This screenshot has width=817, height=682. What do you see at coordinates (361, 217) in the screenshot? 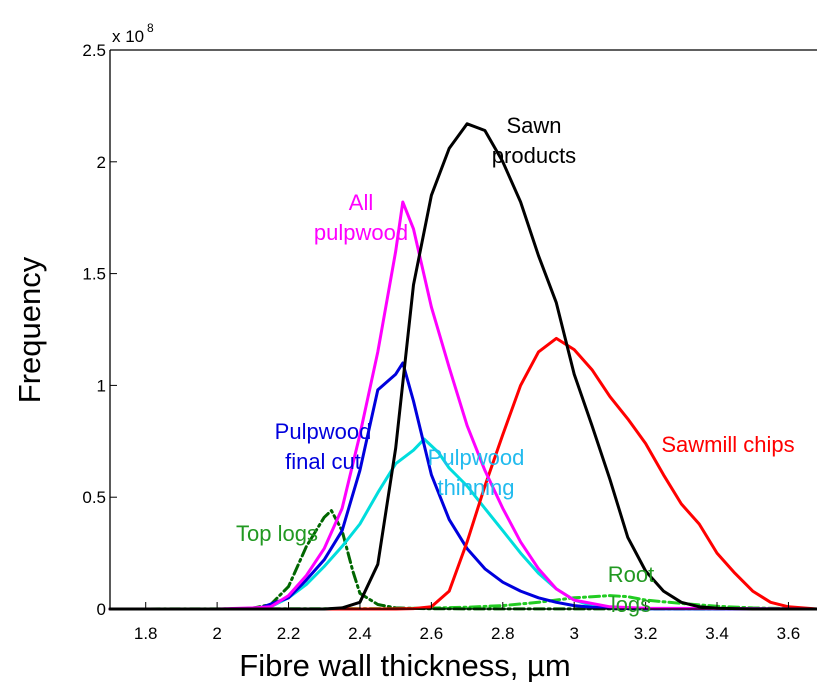
I see `series-label-all-pulpwood: All pulpwood` at bounding box center [361, 217].